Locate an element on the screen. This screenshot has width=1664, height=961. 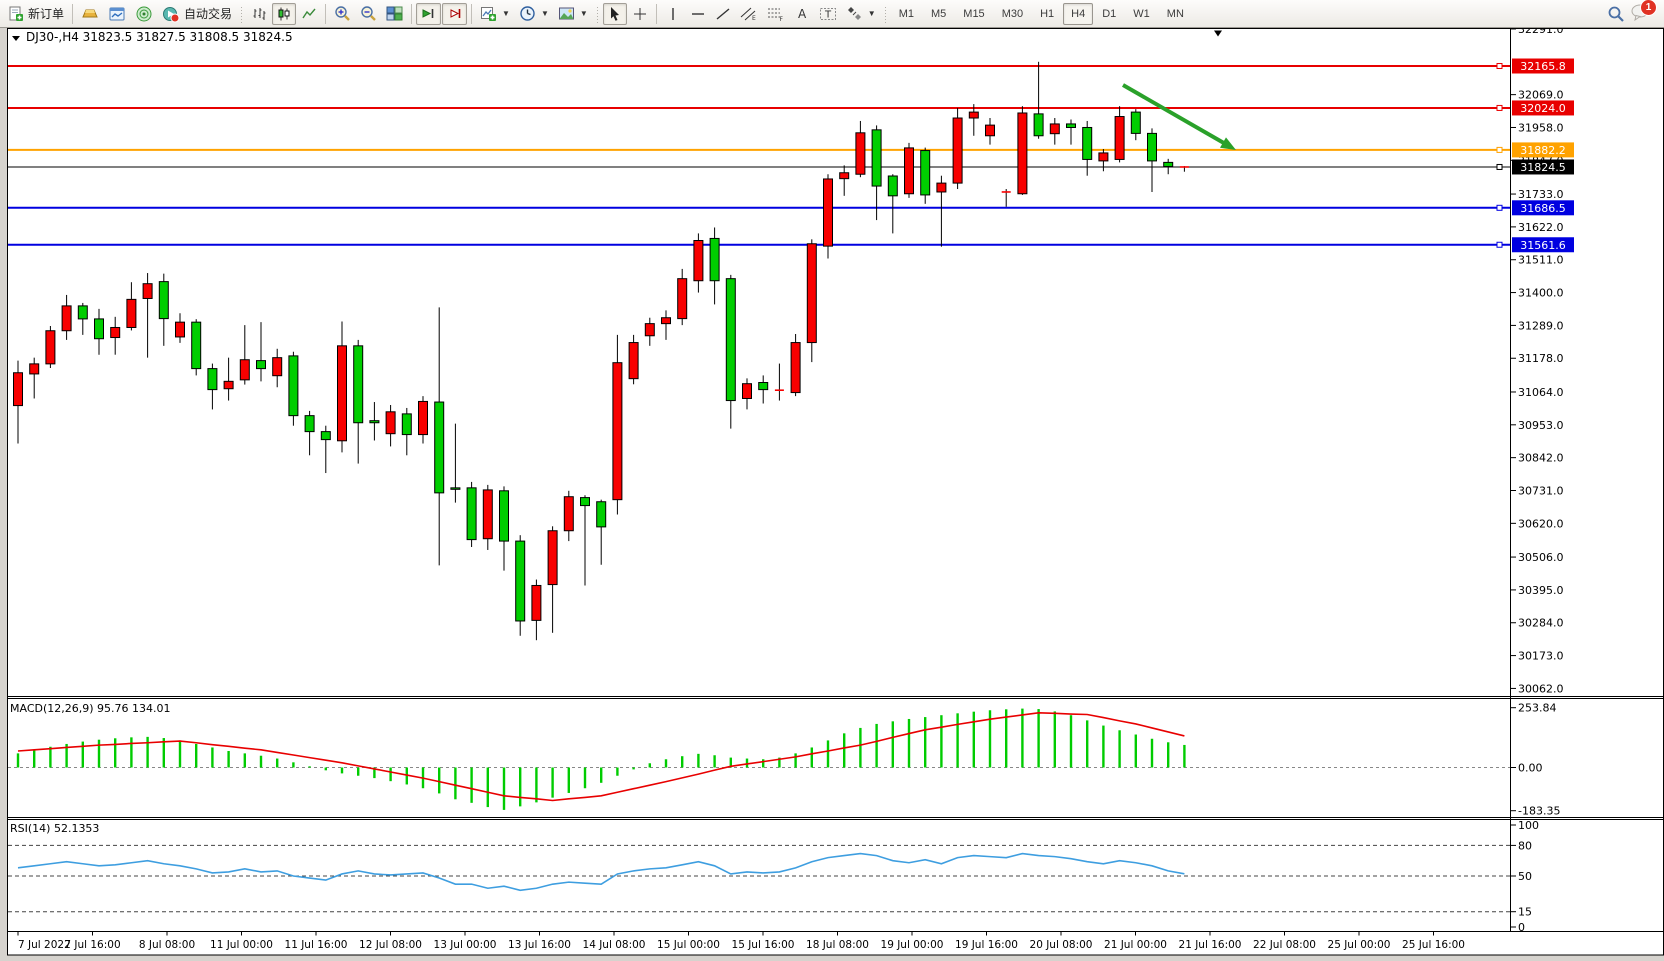
bar-chart-button is located at coordinates (259, 14).